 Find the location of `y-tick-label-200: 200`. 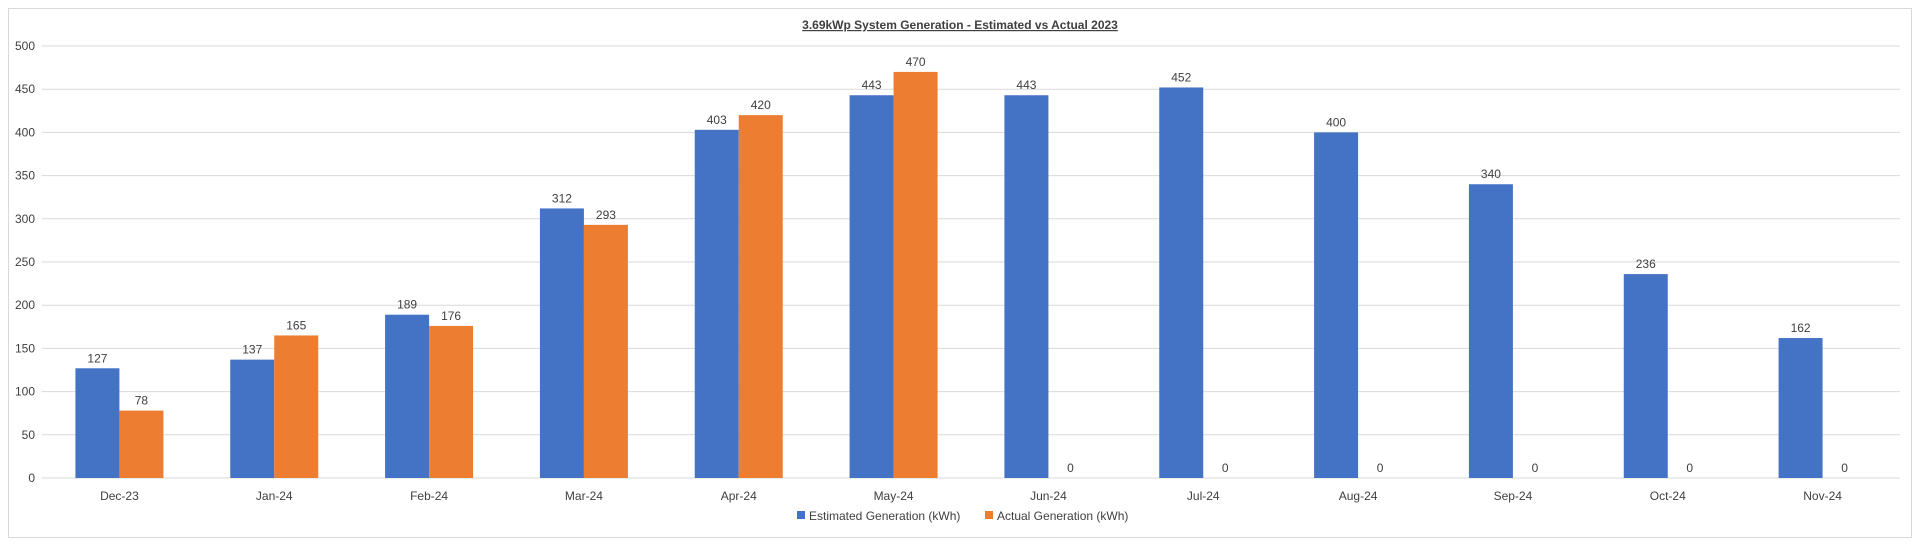

y-tick-label-200: 200 is located at coordinates (25, 305).